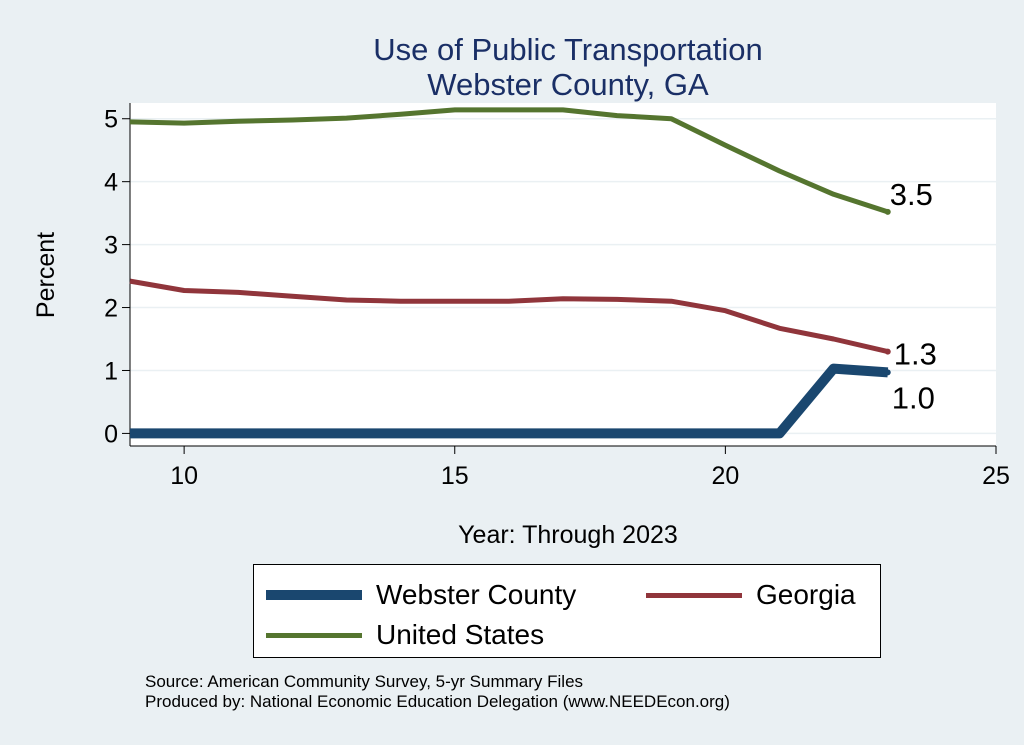 Image resolution: width=1024 pixels, height=745 pixels. I want to click on series-line-united-states, so click(509, 161).